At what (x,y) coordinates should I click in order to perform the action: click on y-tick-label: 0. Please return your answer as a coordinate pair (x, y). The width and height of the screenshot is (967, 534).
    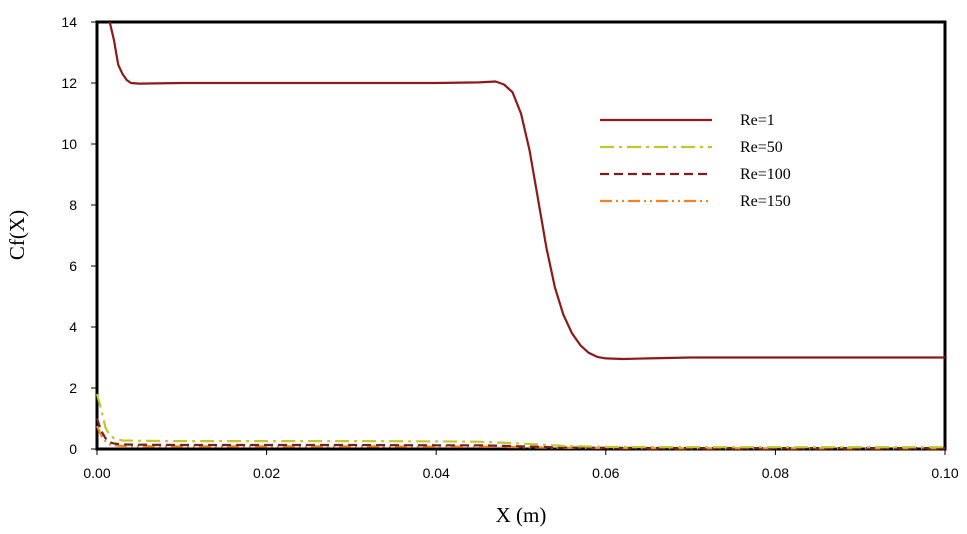
    Looking at the image, I should click on (73, 449).